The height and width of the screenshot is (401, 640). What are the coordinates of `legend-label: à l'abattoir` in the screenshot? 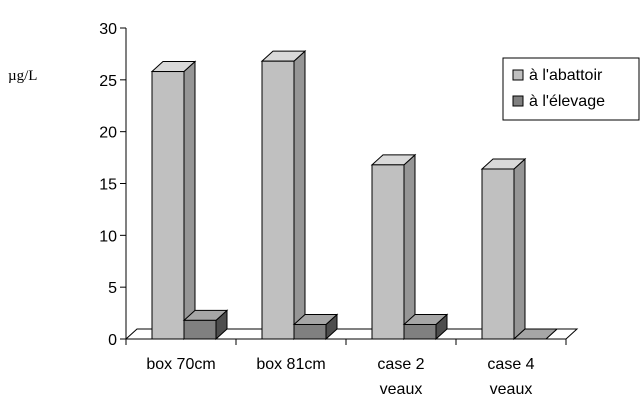 It's located at (566, 75).